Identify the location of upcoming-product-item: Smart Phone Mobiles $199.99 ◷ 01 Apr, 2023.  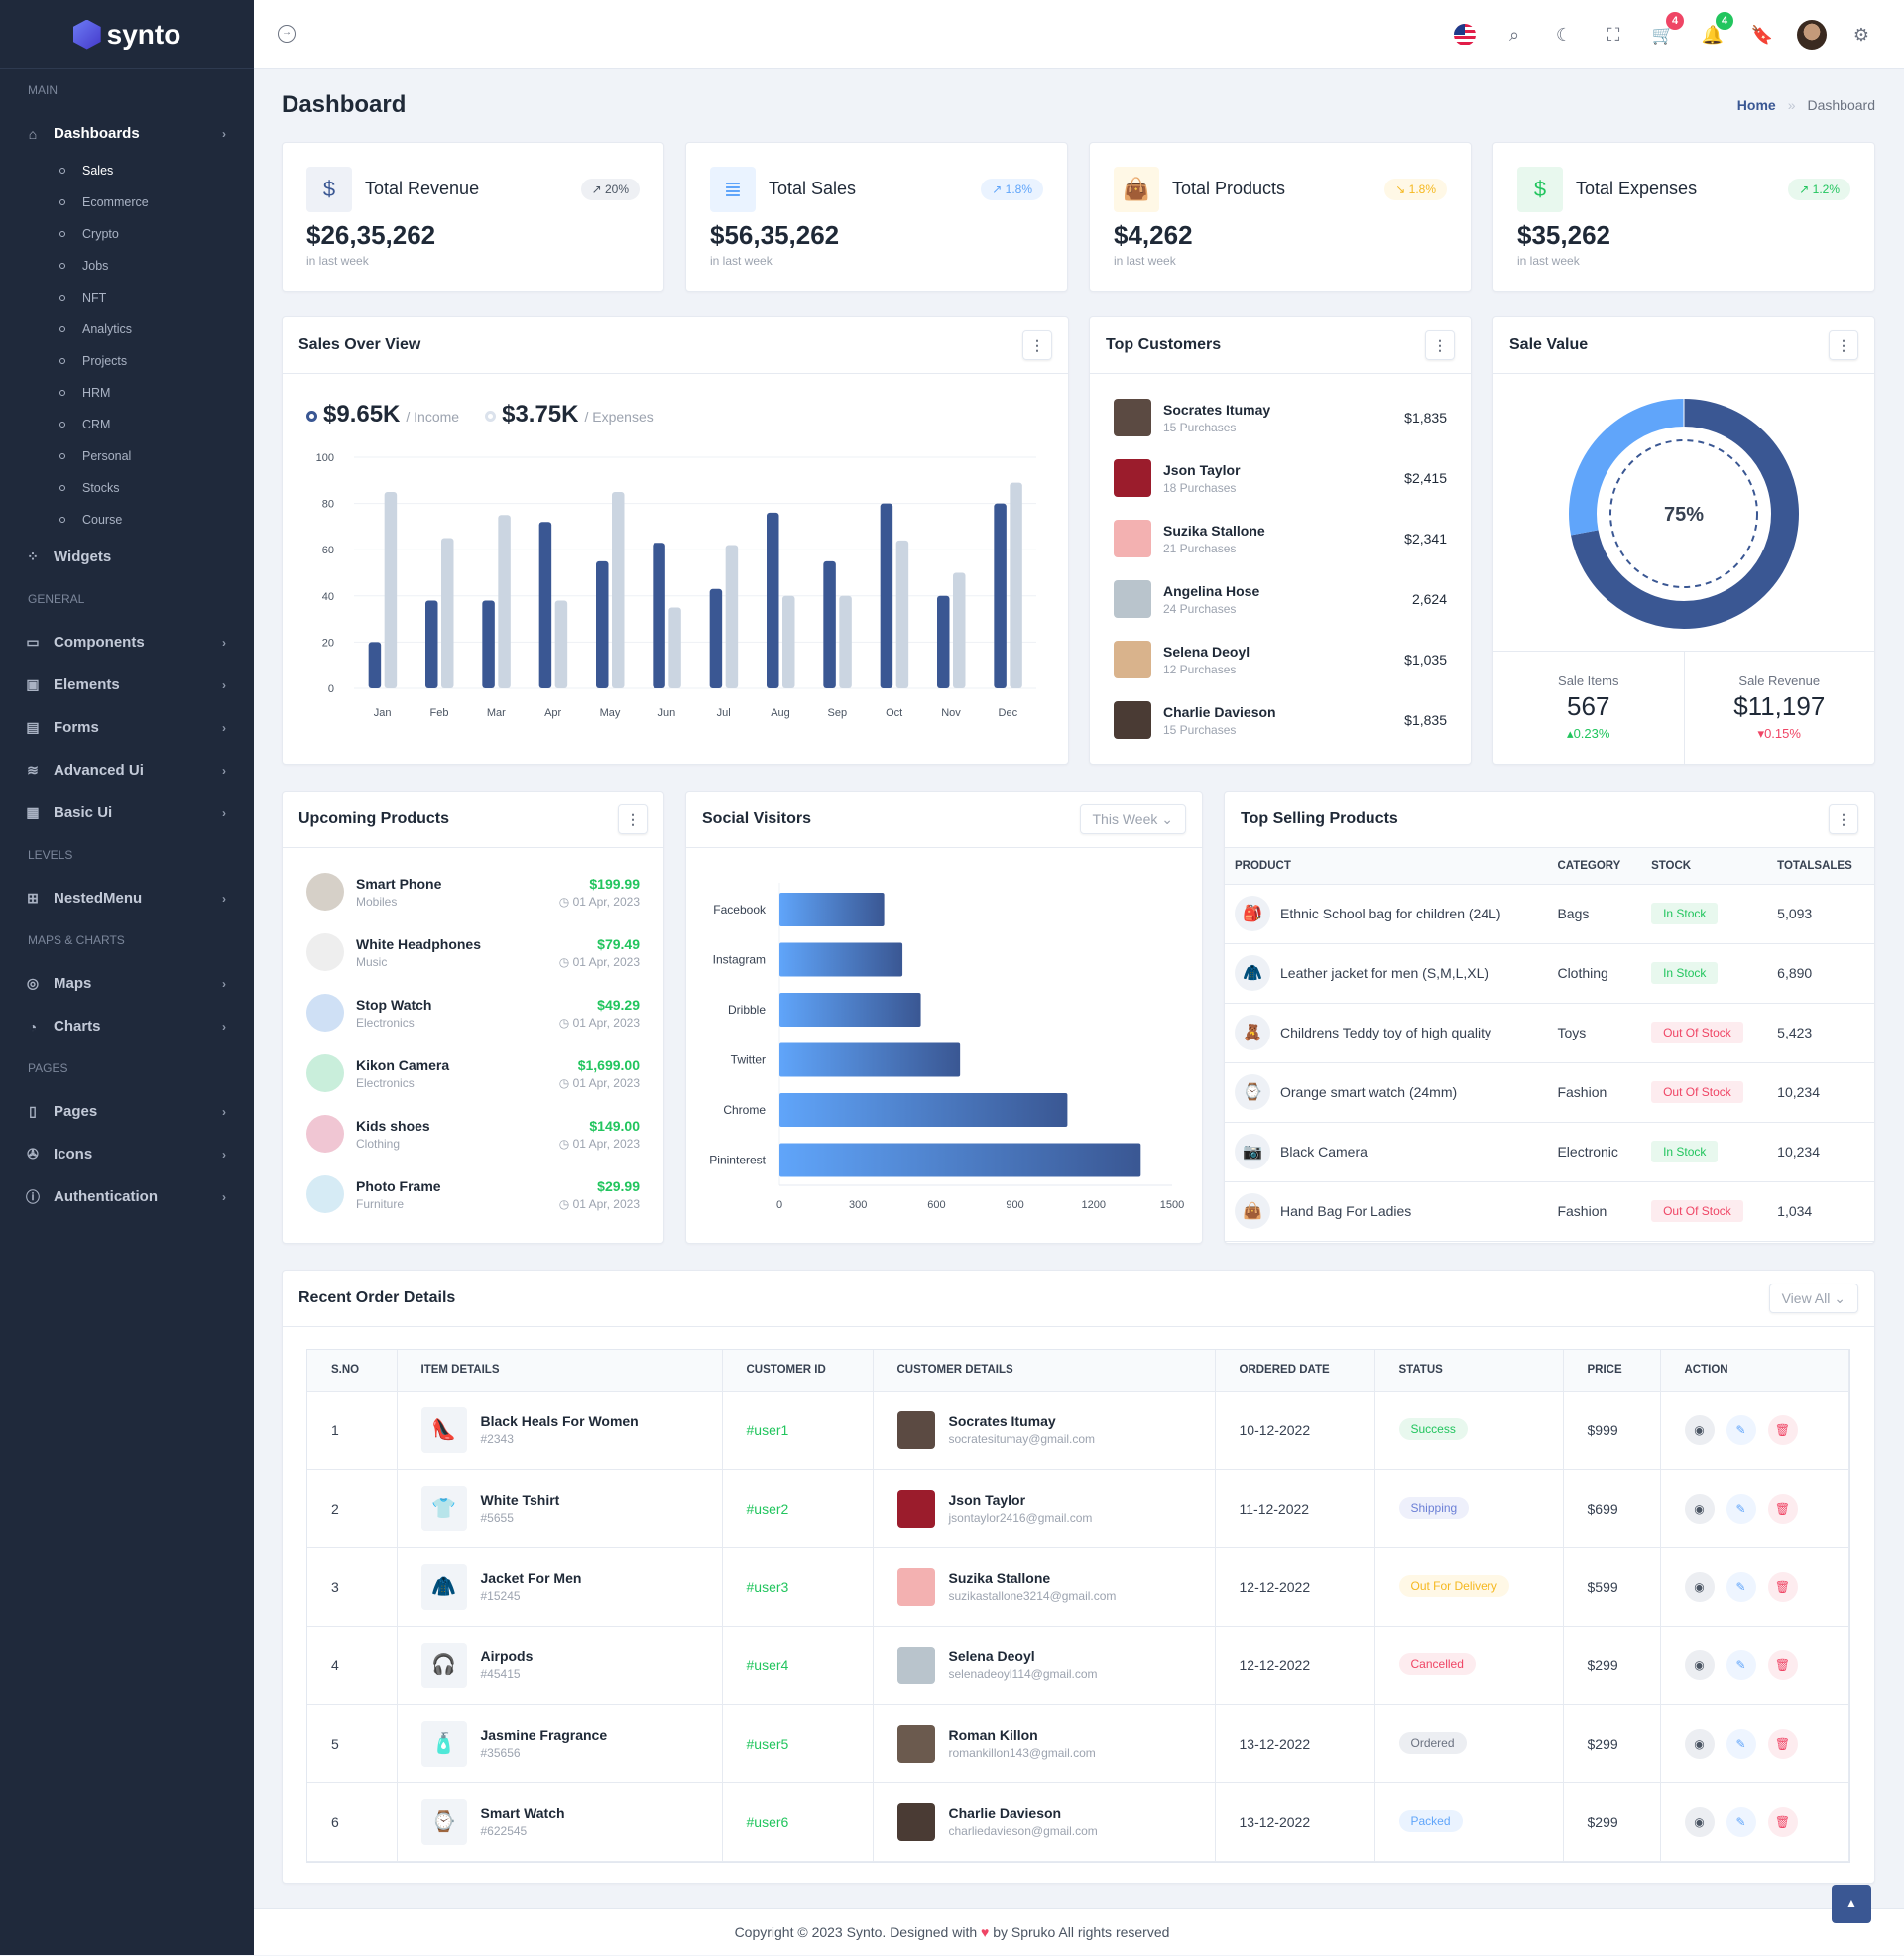
(473, 892).